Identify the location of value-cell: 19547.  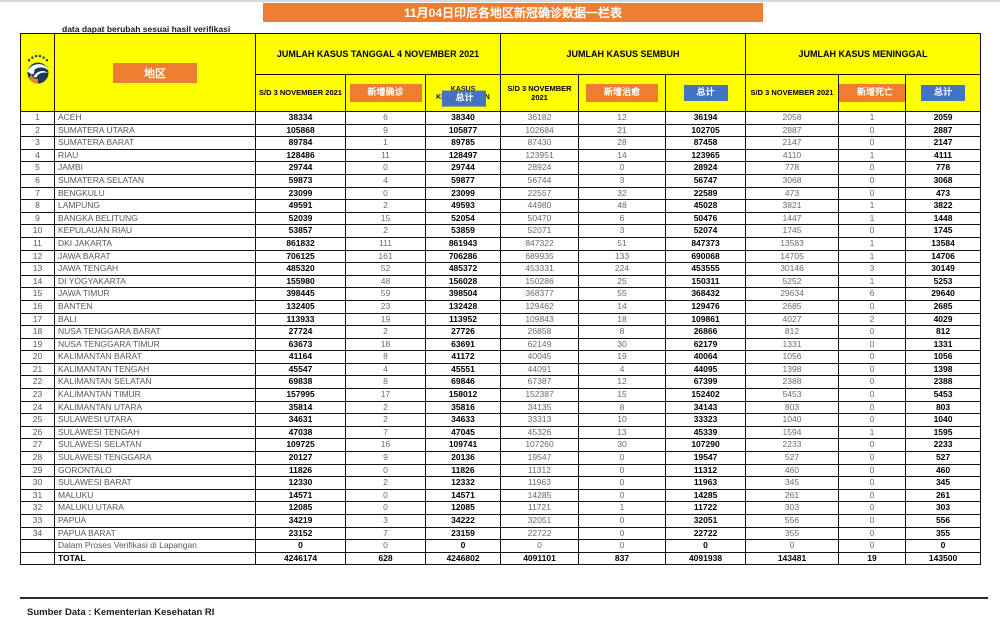
(705, 458).